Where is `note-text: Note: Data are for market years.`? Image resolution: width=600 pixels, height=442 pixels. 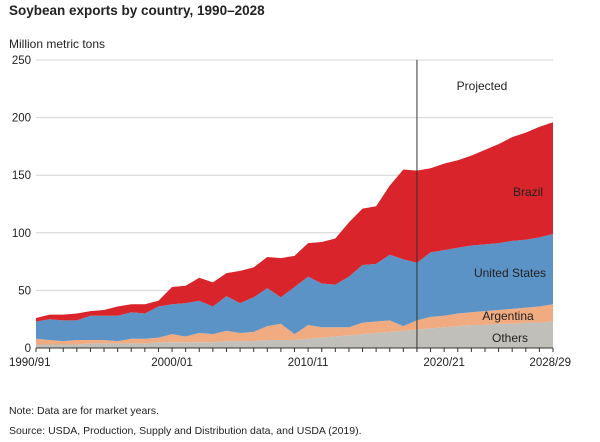 note-text: Note: Data are for market years. is located at coordinates (84, 411).